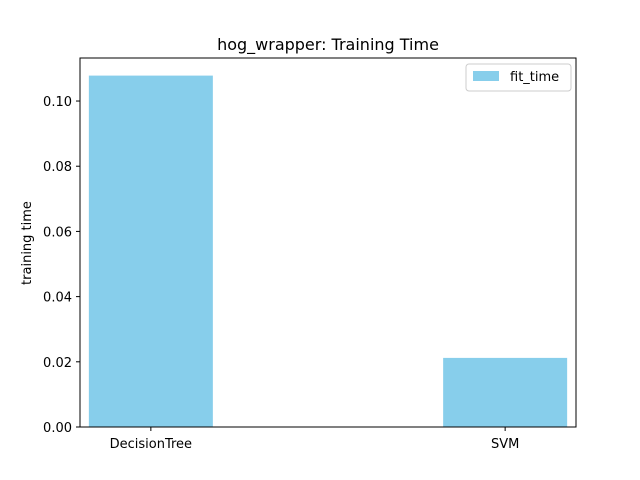 This screenshot has height=480, width=640. I want to click on bar-decisiontree, so click(150, 251).